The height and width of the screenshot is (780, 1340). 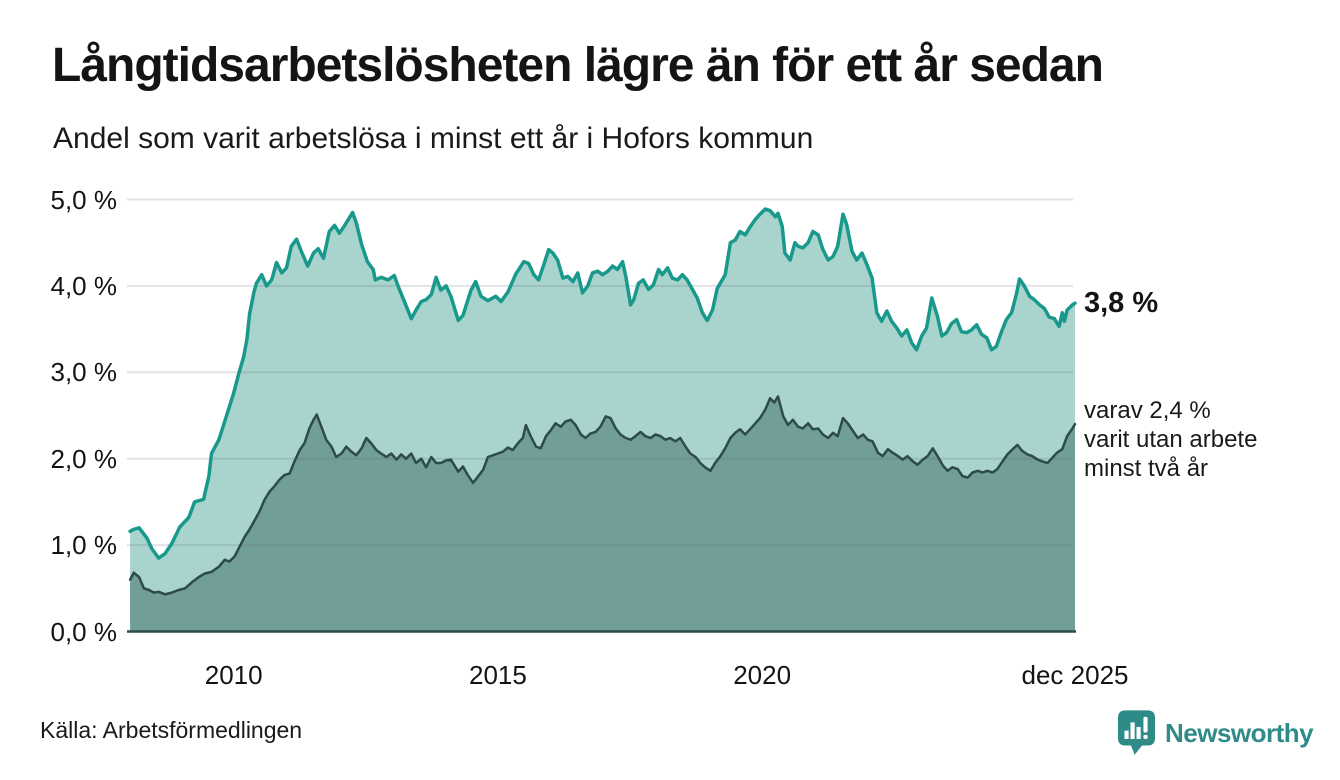 I want to click on logo-exclamation-dot, so click(x=1145, y=737).